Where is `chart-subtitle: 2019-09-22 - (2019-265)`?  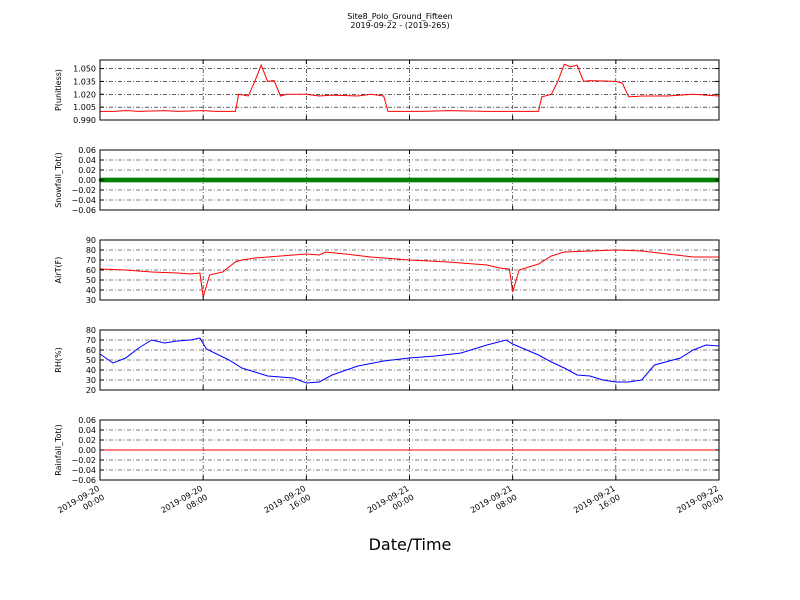
chart-subtitle: 2019-09-22 - (2019-265) is located at coordinates (400, 25).